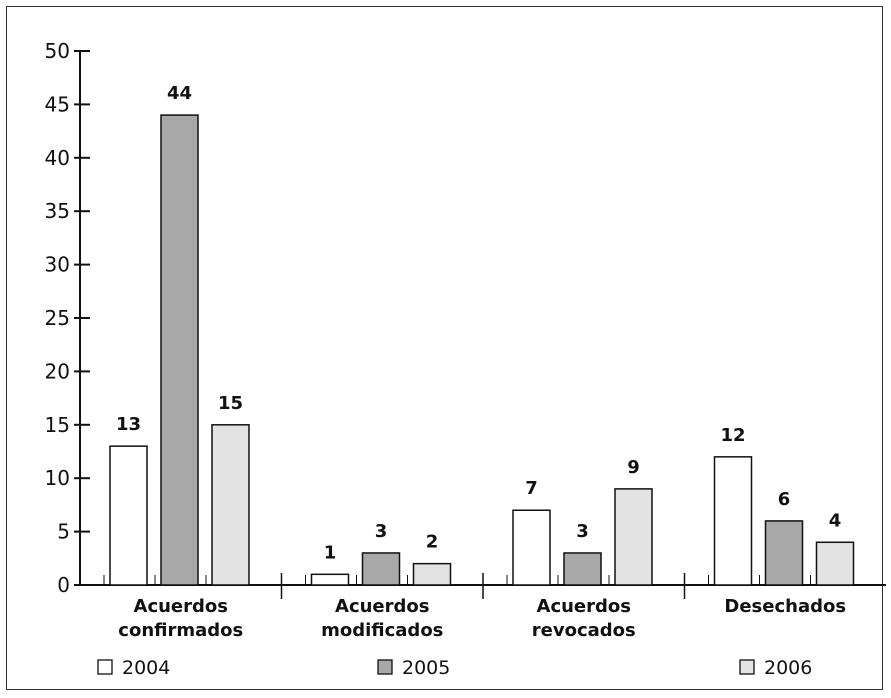 The image size is (891, 698). I want to click on data-label-2004-3: 12, so click(732, 435).